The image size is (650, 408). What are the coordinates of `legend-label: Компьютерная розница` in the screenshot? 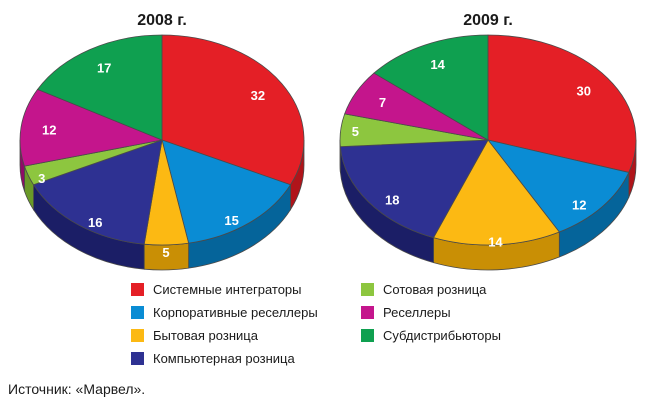 It's located at (224, 358).